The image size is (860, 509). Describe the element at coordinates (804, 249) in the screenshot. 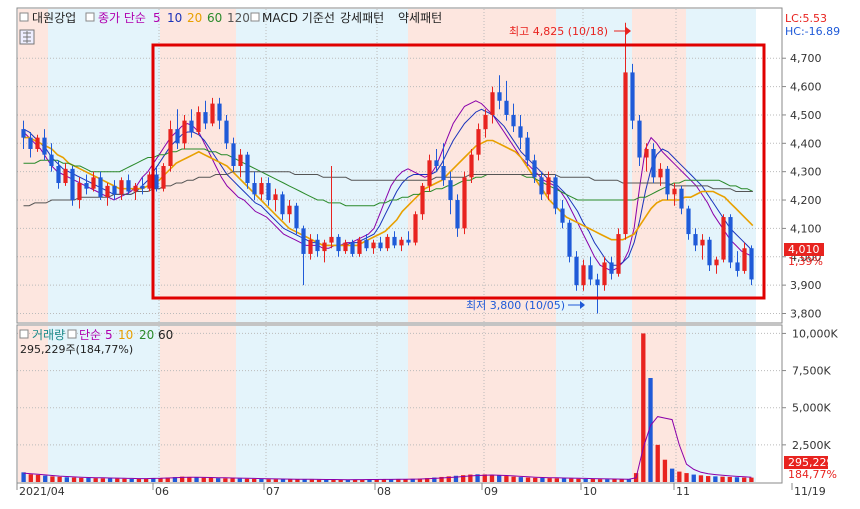

I see `current-price: 4,010` at that location.